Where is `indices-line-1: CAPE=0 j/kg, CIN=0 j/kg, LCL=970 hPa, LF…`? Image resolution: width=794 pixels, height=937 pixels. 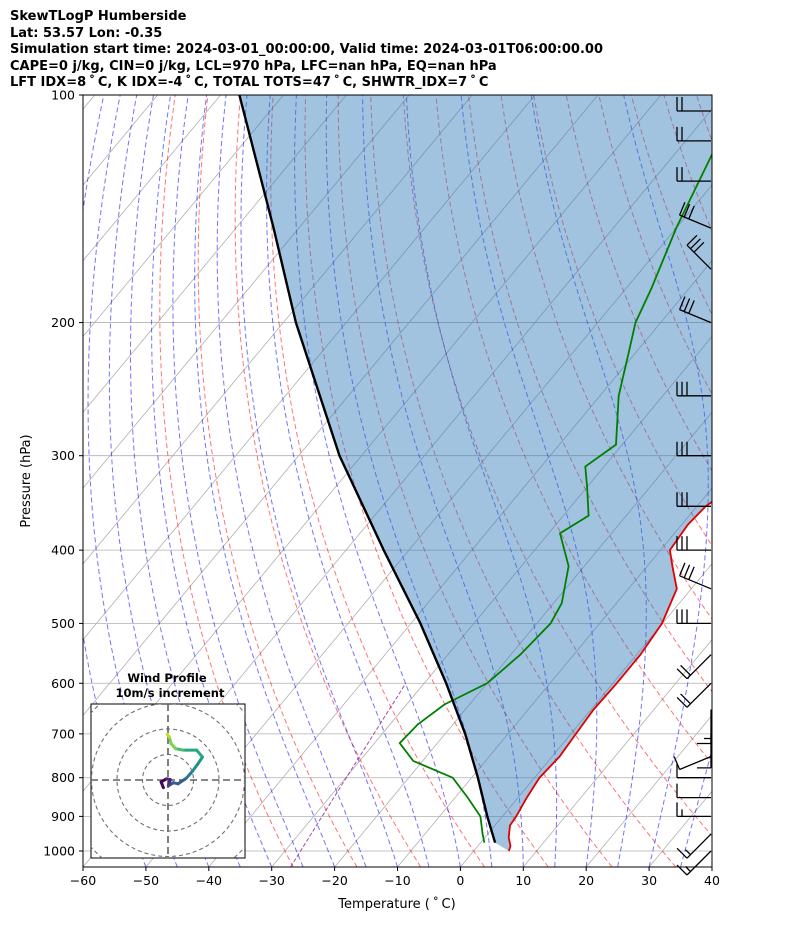 indices-line-1: CAPE=0 j/kg, CIN=0 j/kg, LCL=970 hPa, LF… is located at coordinates (253, 66).